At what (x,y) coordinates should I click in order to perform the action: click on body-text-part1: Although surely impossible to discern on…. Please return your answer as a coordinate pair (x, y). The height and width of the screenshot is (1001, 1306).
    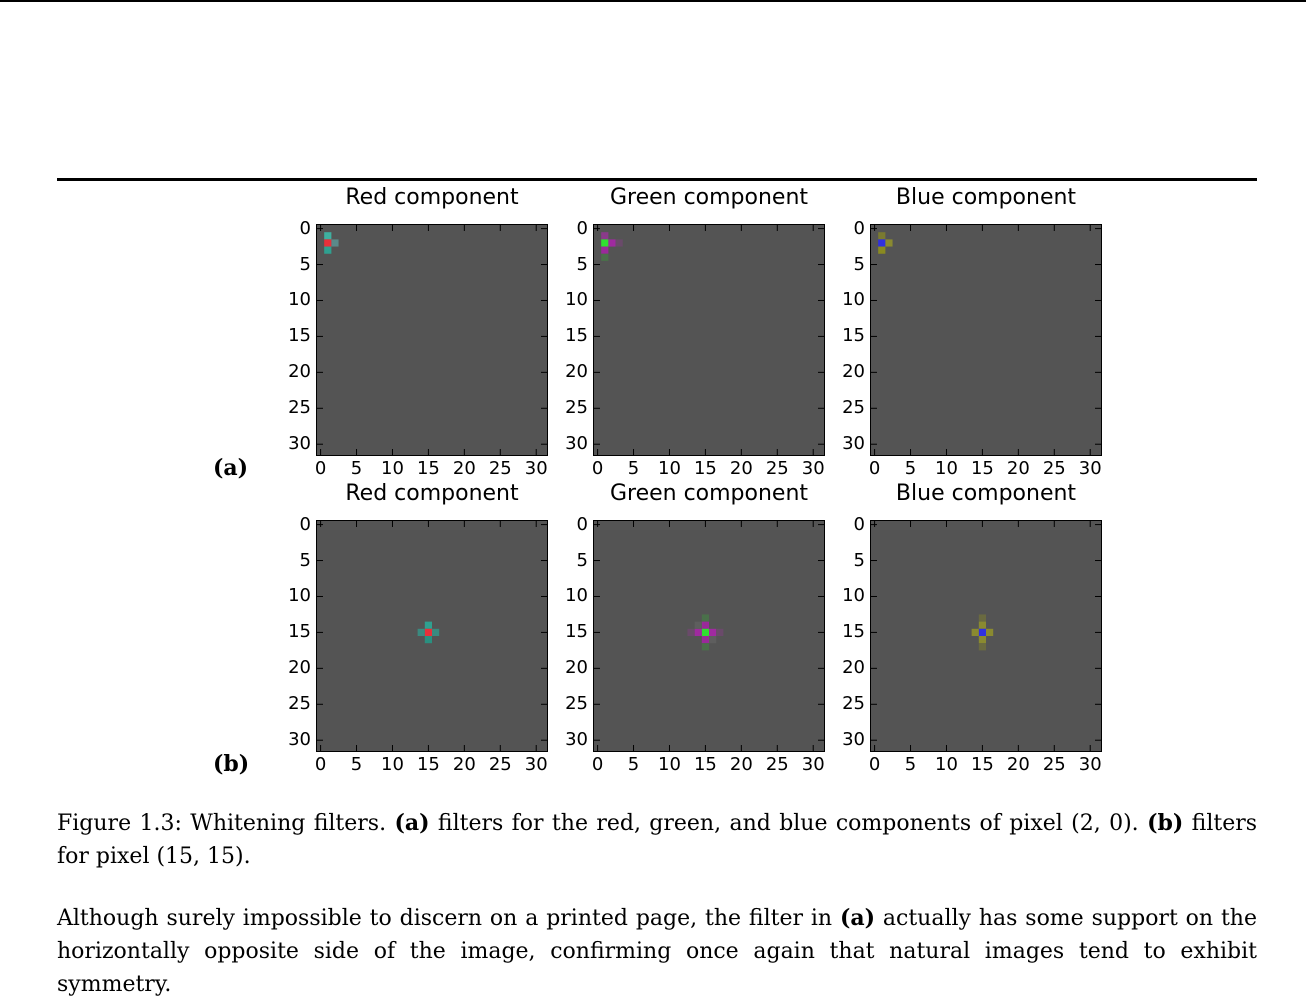
    Looking at the image, I should click on (445, 918).